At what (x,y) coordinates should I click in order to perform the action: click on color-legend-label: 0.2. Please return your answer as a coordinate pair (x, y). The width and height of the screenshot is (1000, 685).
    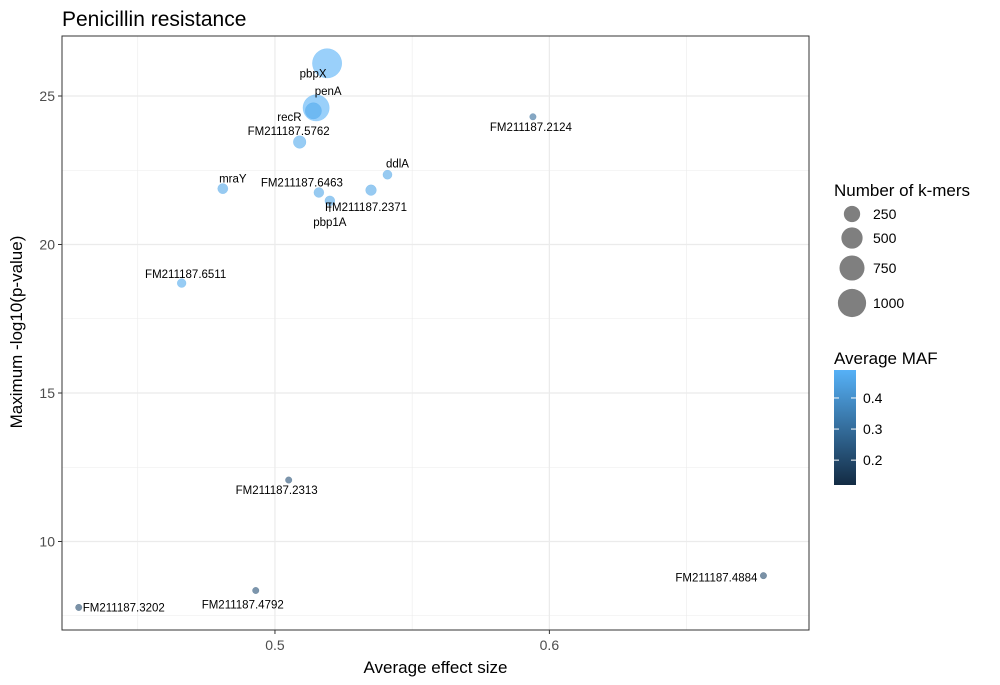
    Looking at the image, I should click on (873, 460).